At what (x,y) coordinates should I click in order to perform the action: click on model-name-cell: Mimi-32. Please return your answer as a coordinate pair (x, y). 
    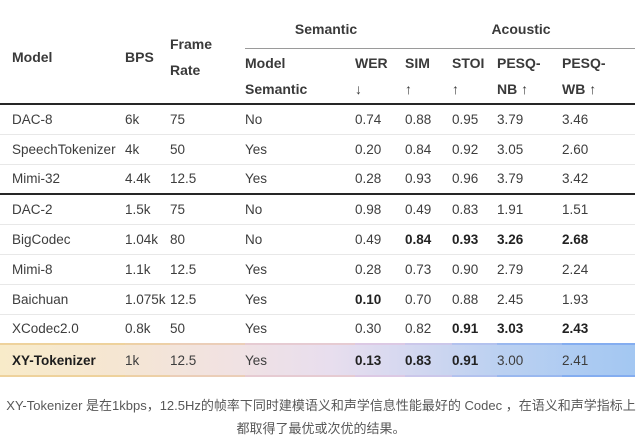
    Looking at the image, I should click on (62, 179).